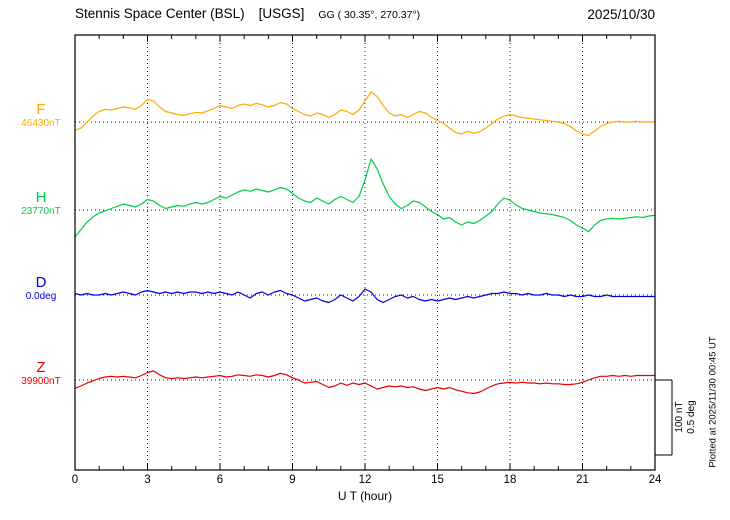  Describe the element at coordinates (365, 296) in the screenshot. I see `trace-line-D` at that location.